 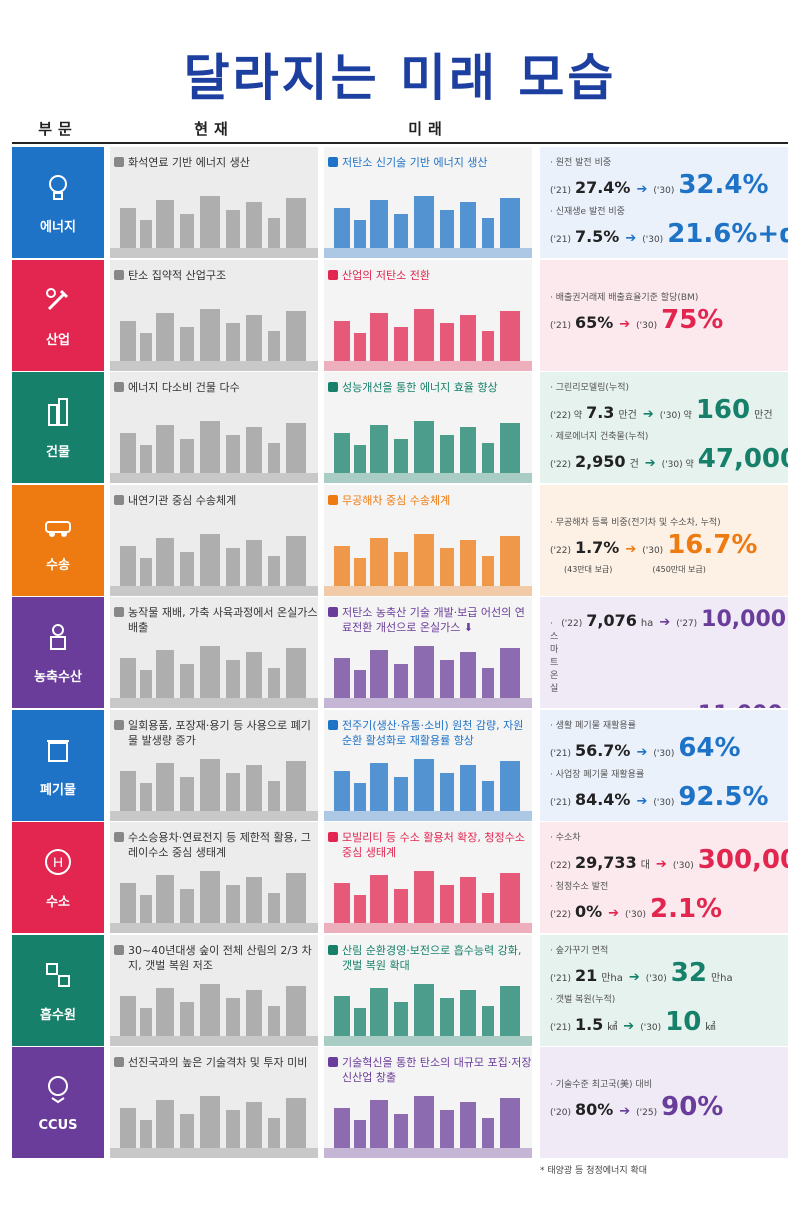 What do you see at coordinates (214, 383) in the screenshot?
I see `current-description: 에너지 다소비 건물 다수` at bounding box center [214, 383].